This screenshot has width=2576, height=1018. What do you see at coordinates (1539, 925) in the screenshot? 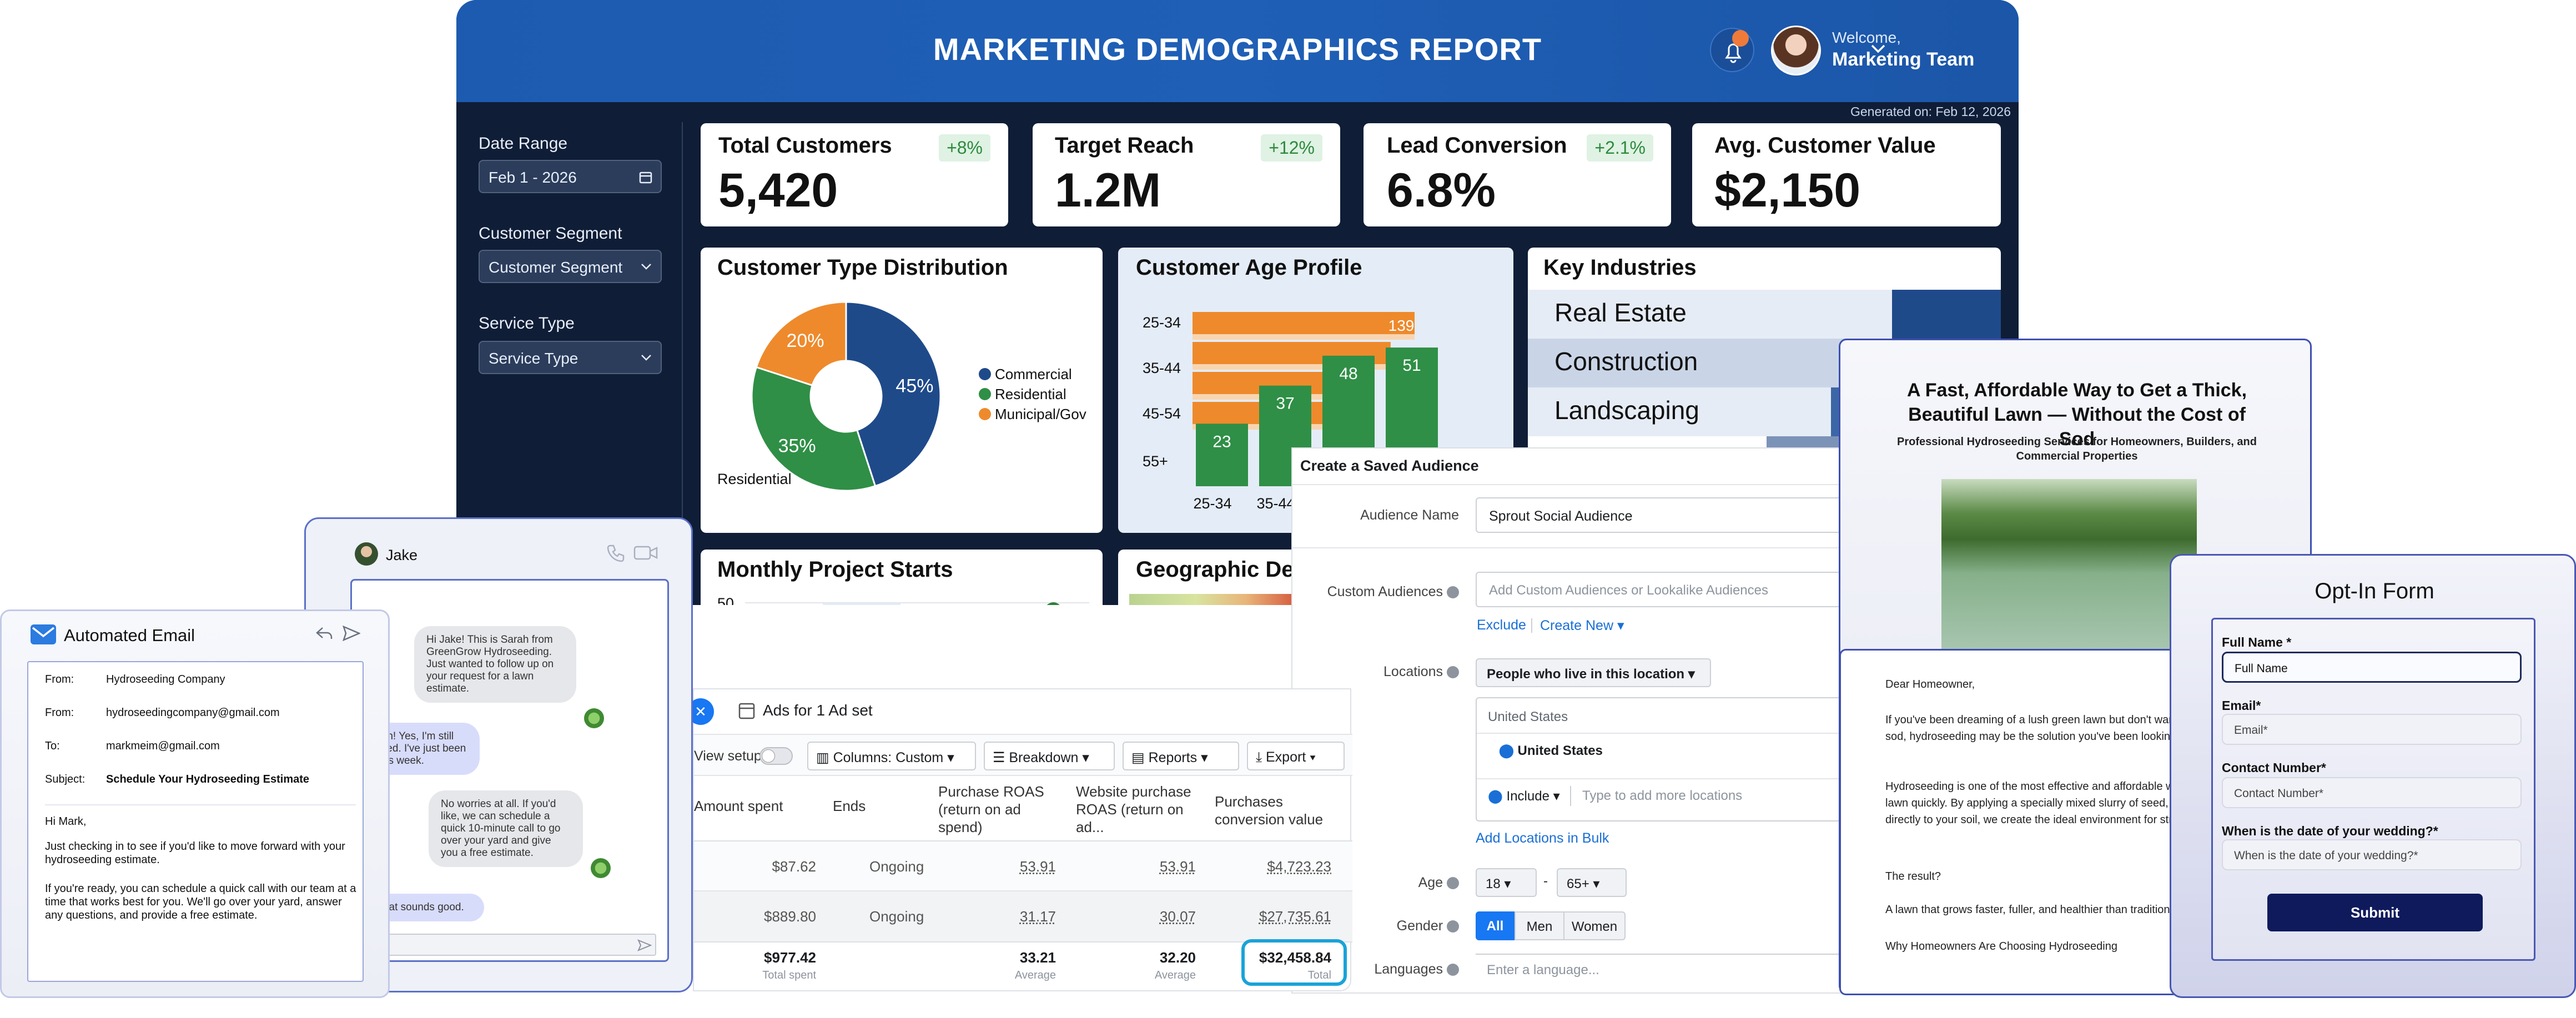
I see `gender-men-button: Men` at bounding box center [1539, 925].